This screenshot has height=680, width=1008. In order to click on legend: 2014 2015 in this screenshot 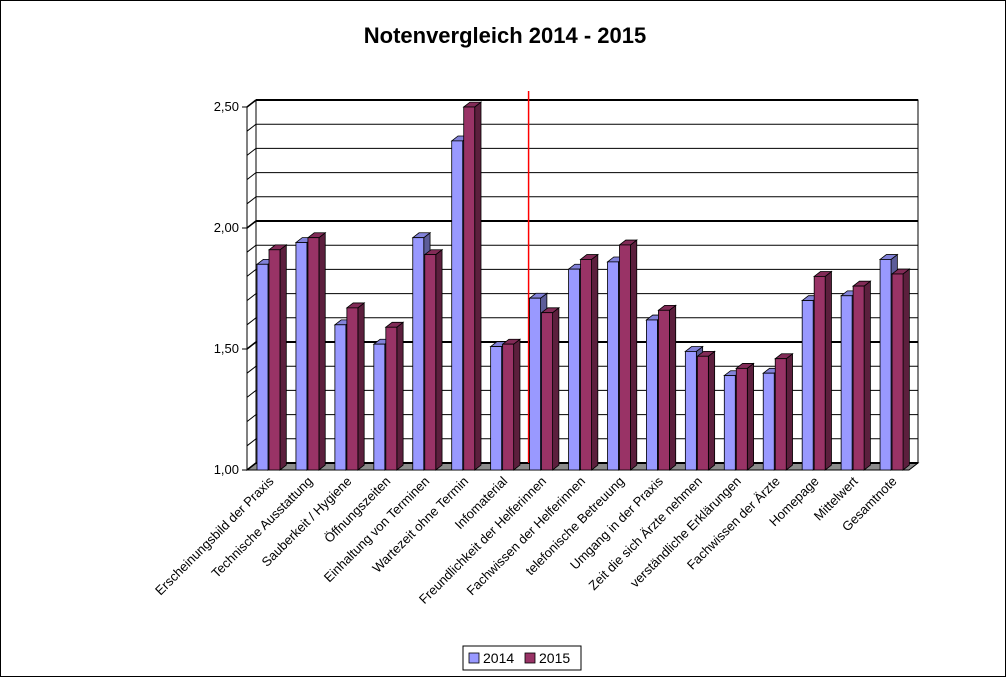, I will do `click(522, 658)`.